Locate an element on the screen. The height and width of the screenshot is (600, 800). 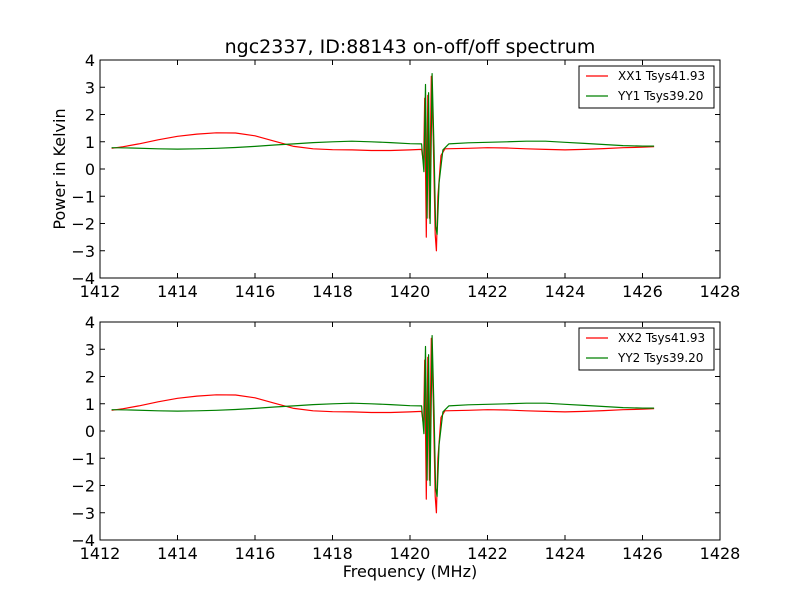
y-axis-label: Power in Kelvin is located at coordinates (59, 168).